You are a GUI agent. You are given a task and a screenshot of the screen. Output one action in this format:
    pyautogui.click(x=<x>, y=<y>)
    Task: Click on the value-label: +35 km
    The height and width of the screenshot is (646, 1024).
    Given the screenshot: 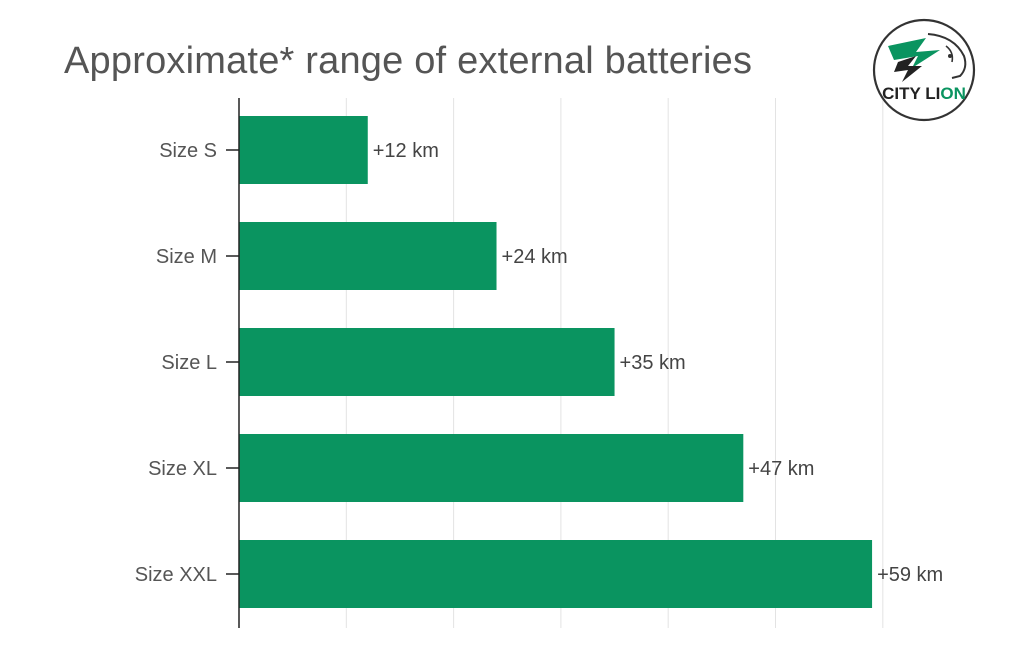 What is the action you would take?
    pyautogui.click(x=653, y=363)
    